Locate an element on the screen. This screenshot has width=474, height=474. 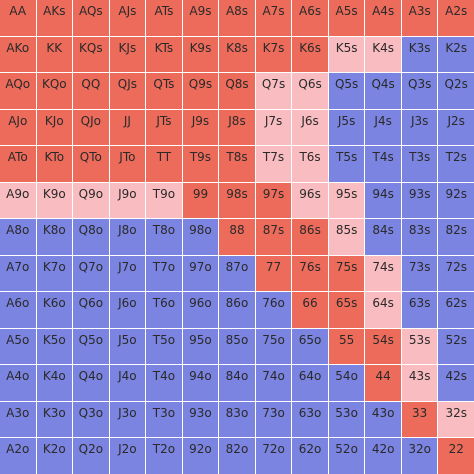
hand-cell-65o: 65o is located at coordinates (310, 346).